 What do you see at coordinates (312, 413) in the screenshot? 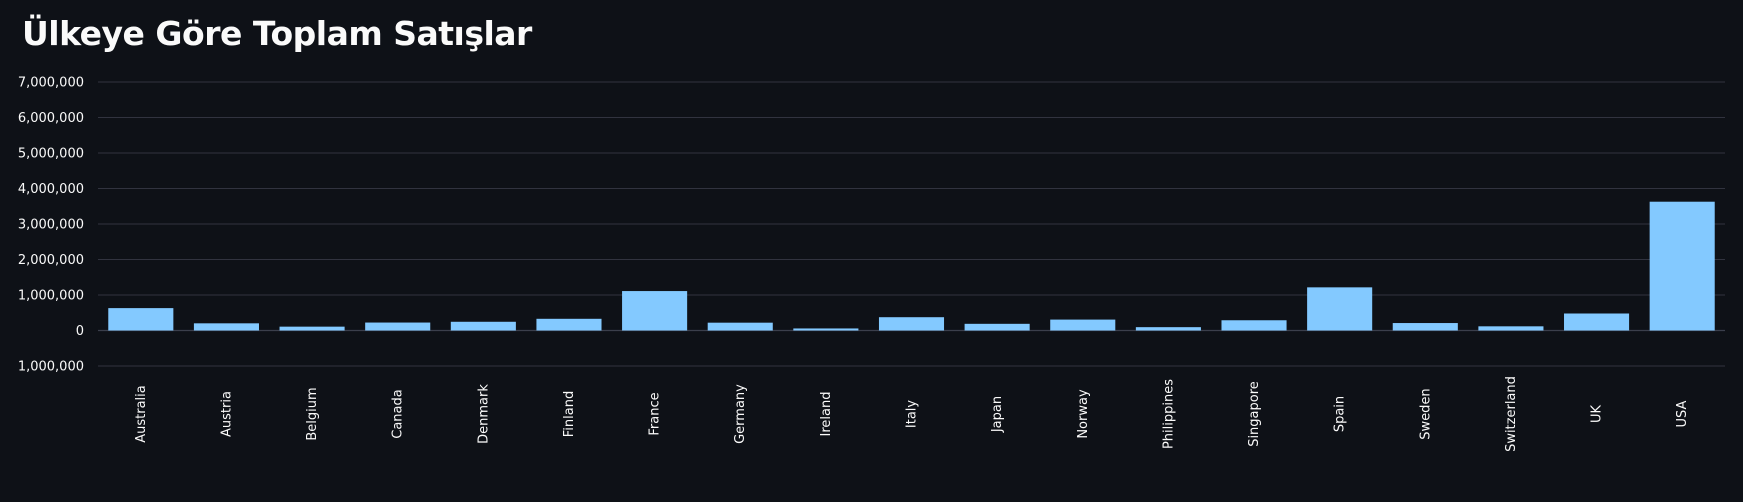
I see `x-tick-label: Belgium` at bounding box center [312, 413].